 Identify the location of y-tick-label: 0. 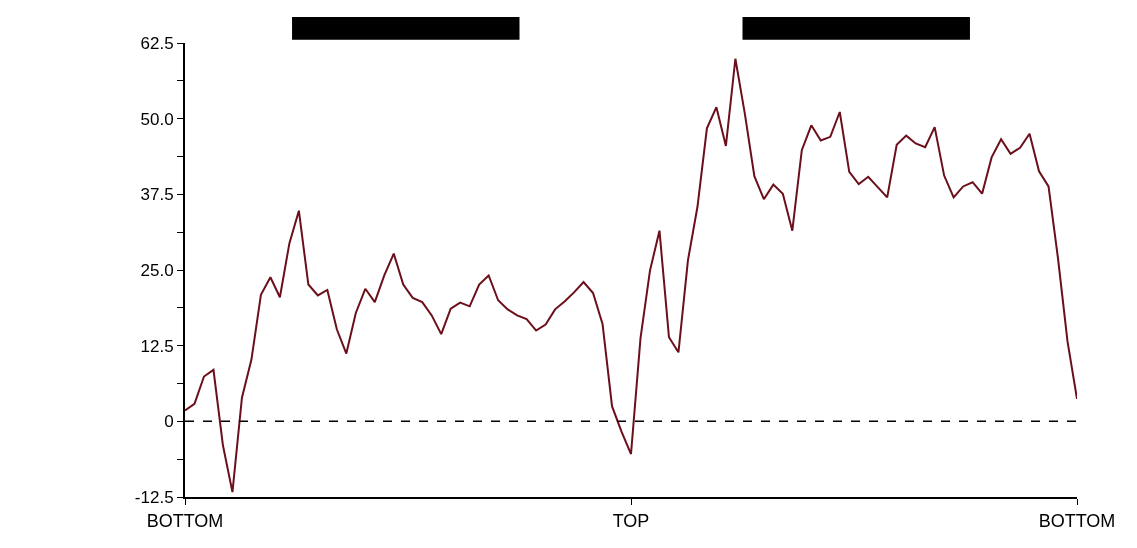
(169, 422).